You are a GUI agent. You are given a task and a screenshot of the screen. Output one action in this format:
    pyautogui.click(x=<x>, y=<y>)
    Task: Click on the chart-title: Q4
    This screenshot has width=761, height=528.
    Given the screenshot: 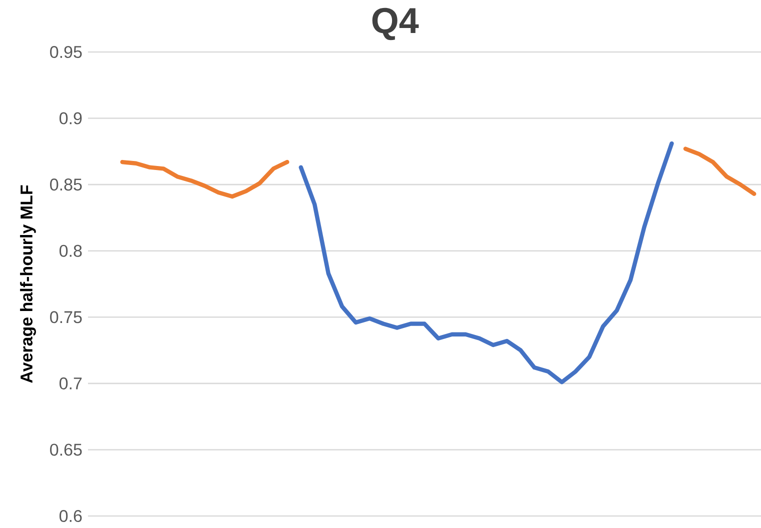 What is the action you would take?
    pyautogui.click(x=395, y=24)
    